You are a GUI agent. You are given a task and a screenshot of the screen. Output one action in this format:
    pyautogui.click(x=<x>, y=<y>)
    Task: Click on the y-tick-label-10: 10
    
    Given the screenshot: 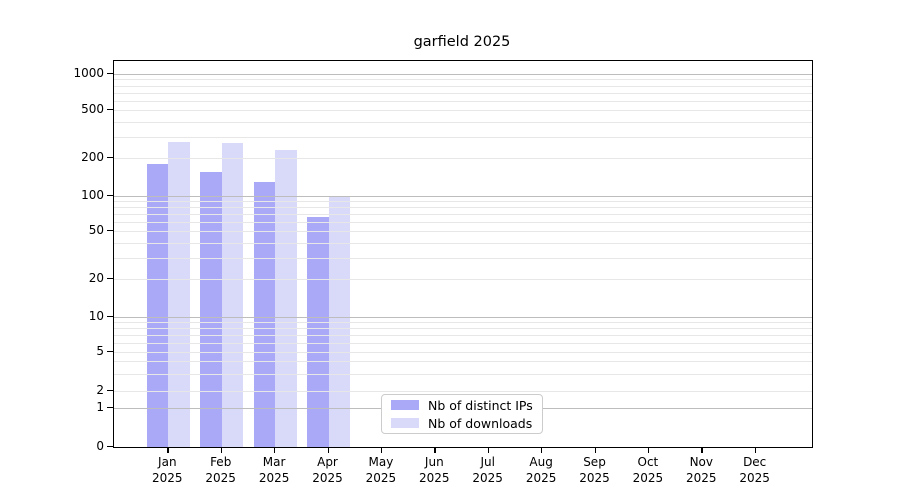 What is the action you would take?
    pyautogui.click(x=96, y=316)
    